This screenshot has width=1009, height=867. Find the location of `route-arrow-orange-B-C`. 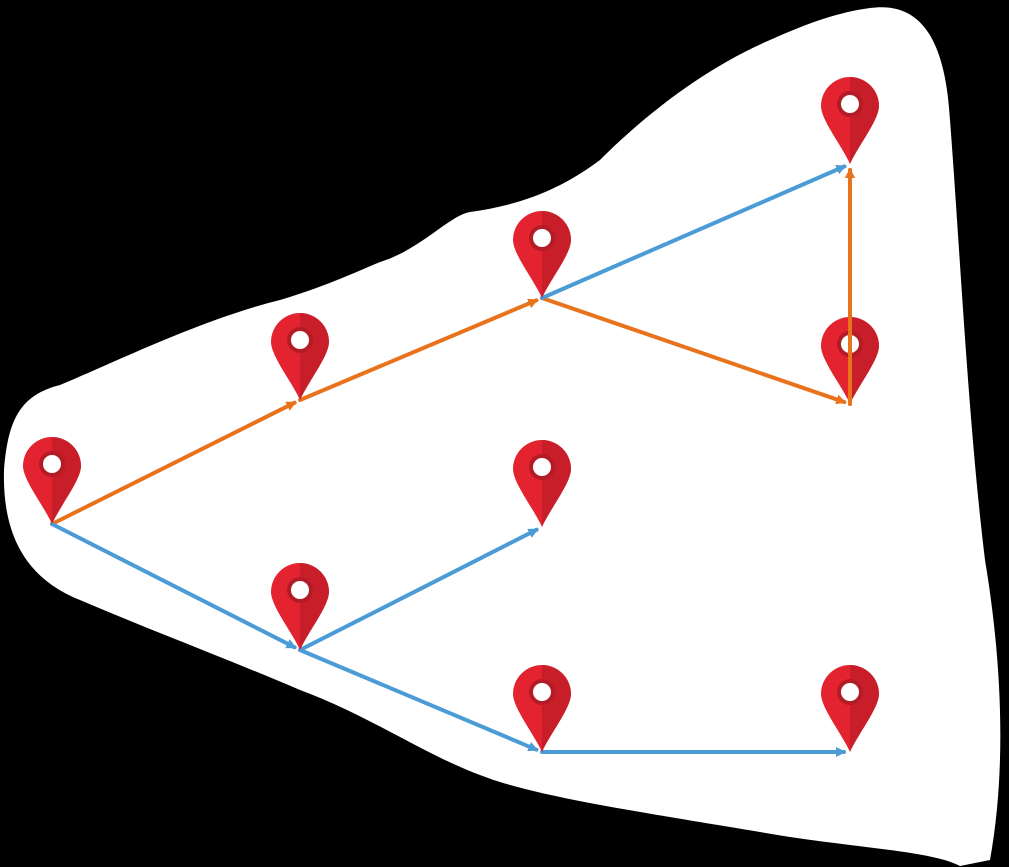

route-arrow-orange-B-C is located at coordinates (418, 350).